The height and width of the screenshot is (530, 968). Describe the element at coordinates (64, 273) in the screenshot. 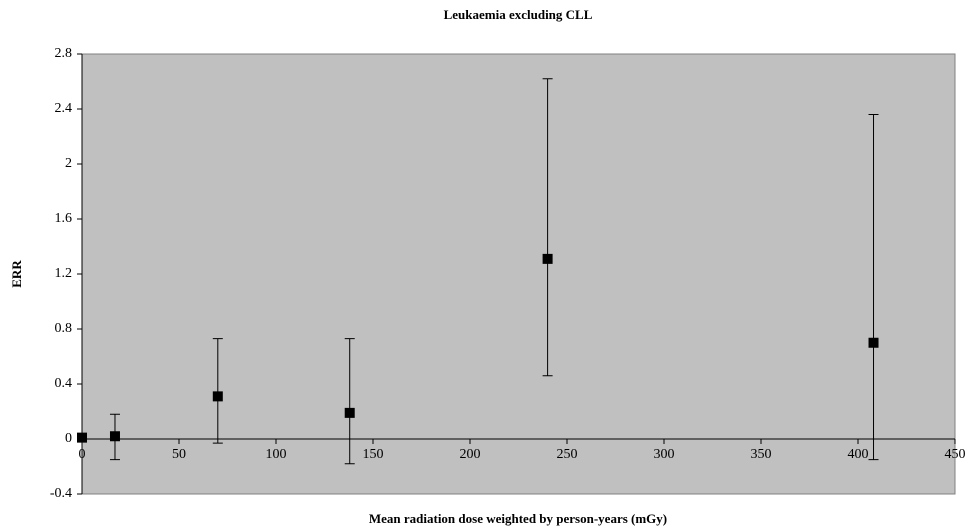

I see `y-tick-label: 1.2` at that location.